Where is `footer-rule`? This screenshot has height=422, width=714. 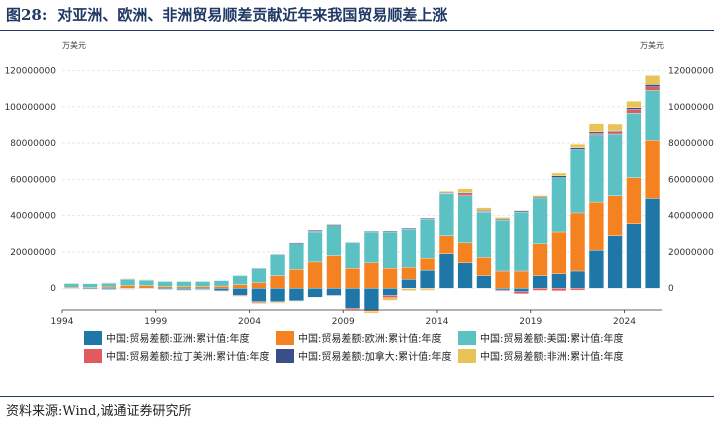
footer-rule is located at coordinates (357, 396).